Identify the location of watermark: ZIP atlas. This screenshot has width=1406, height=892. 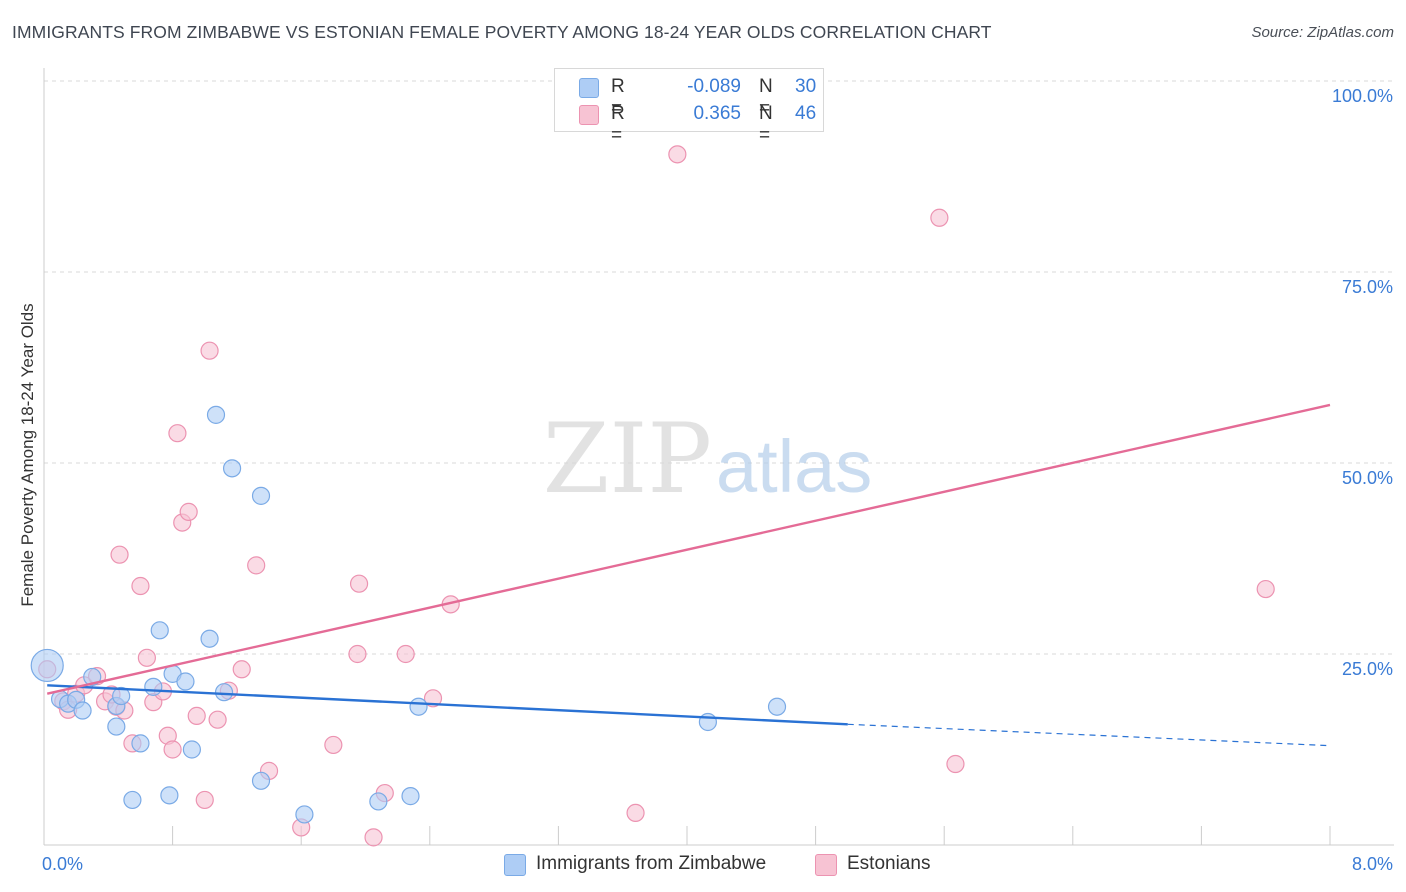
(708, 459).